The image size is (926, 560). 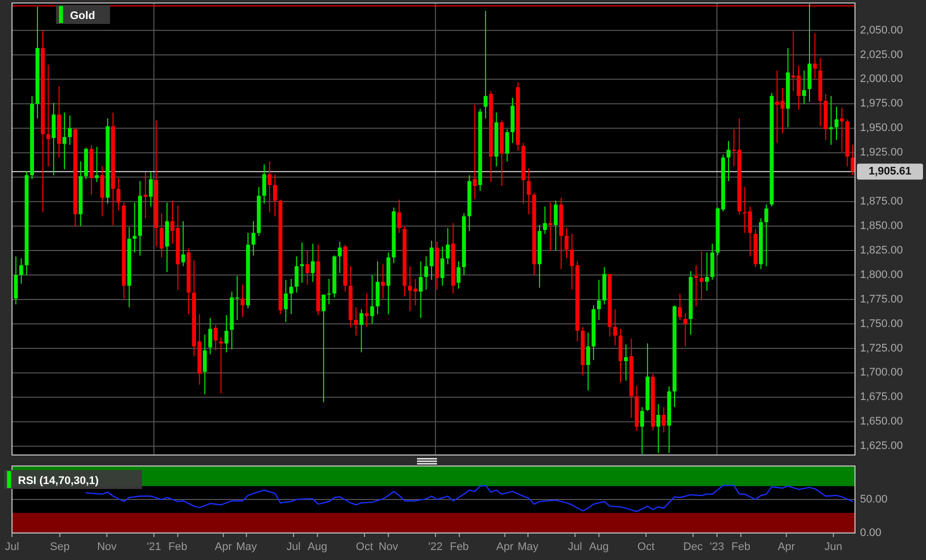 I want to click on y-tick-label: 1,925.00, so click(x=881, y=152).